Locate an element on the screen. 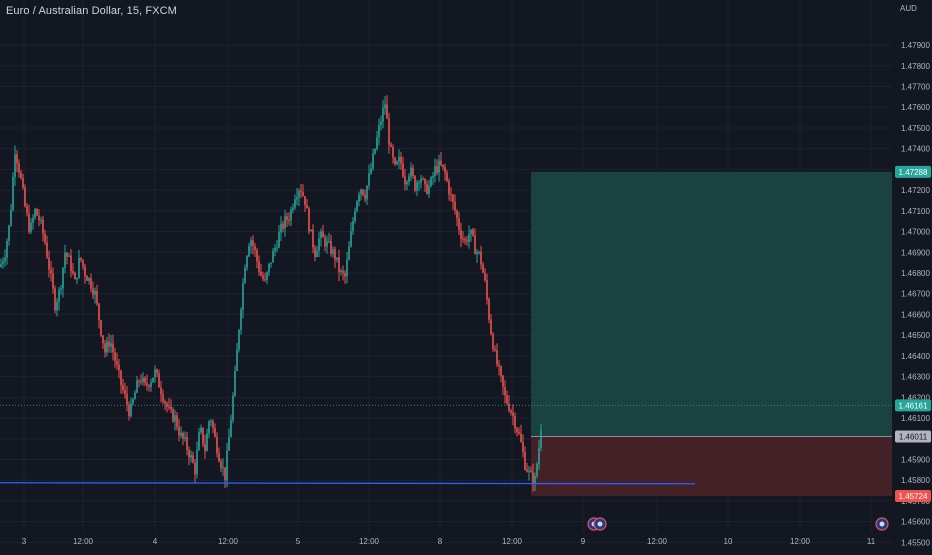  flag-icon-center is located at coordinates (882, 524).